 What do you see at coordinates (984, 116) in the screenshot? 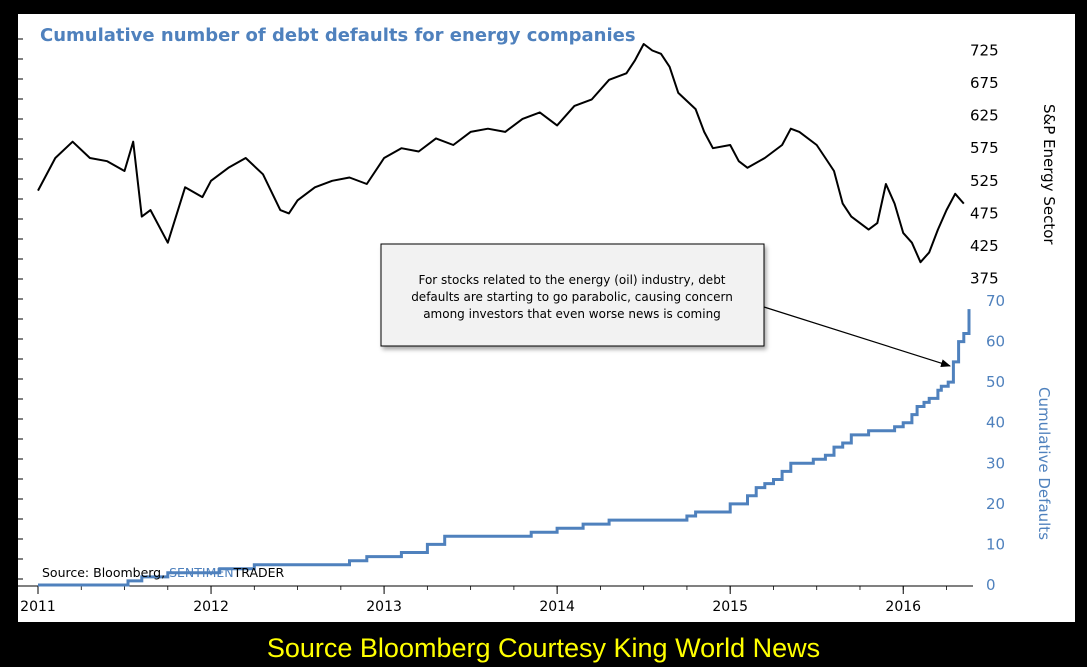
I see `y-top-tick-label: 625` at bounding box center [984, 116].